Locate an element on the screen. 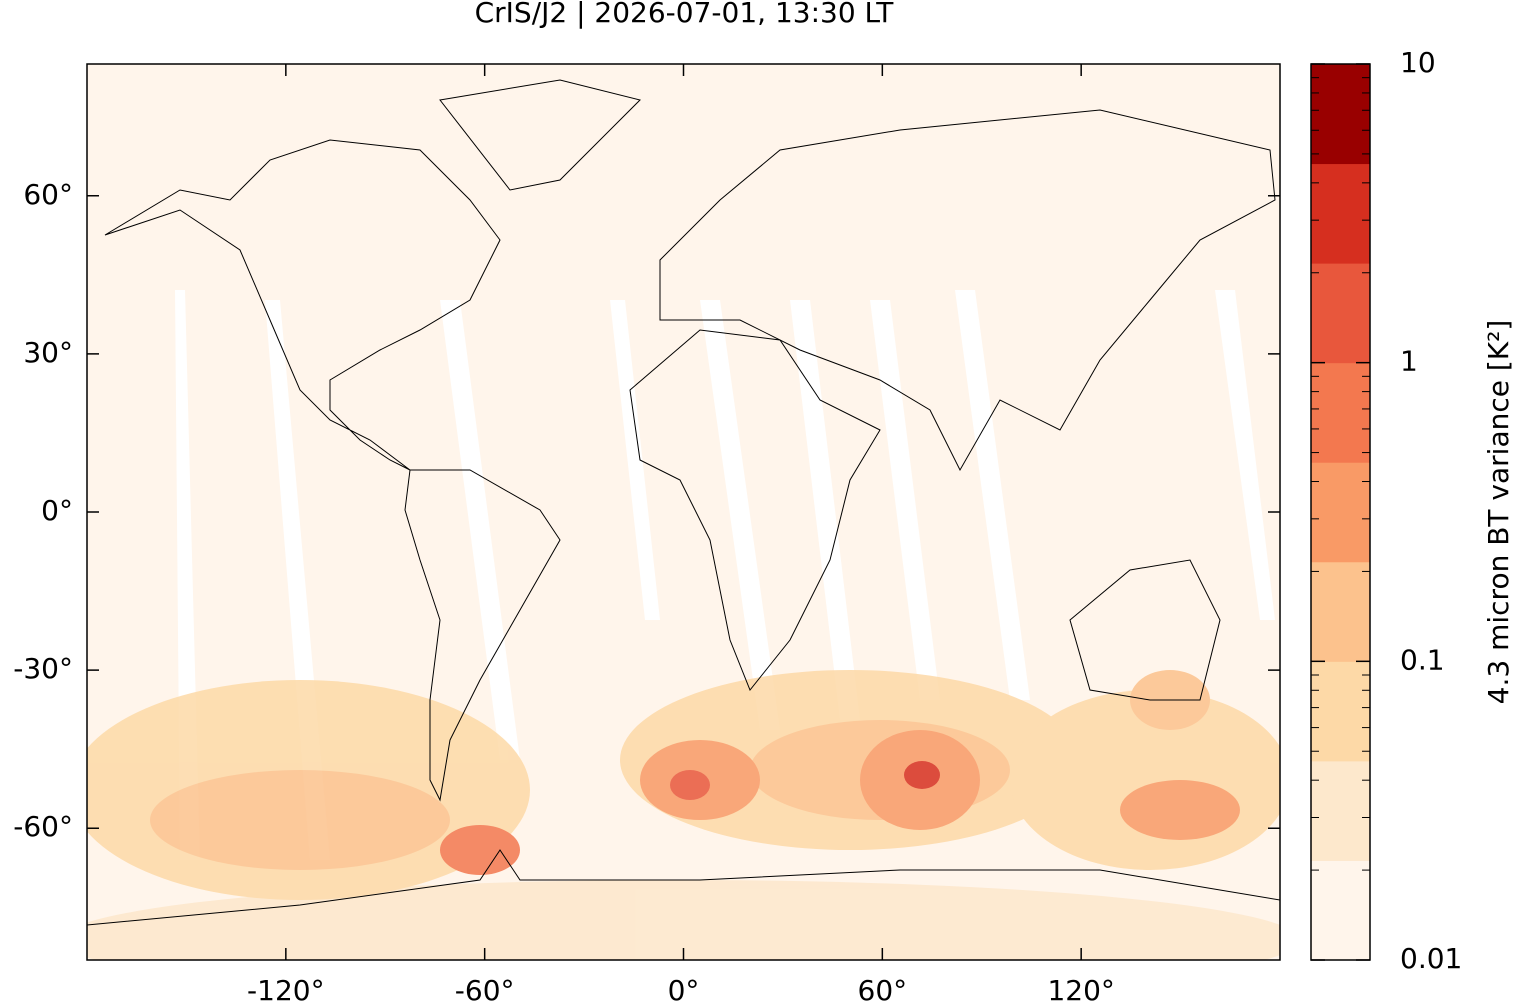 Image resolution: width=1519 pixels, height=1006 pixels. x-tick-label: 120° is located at coordinates (1080, 988).